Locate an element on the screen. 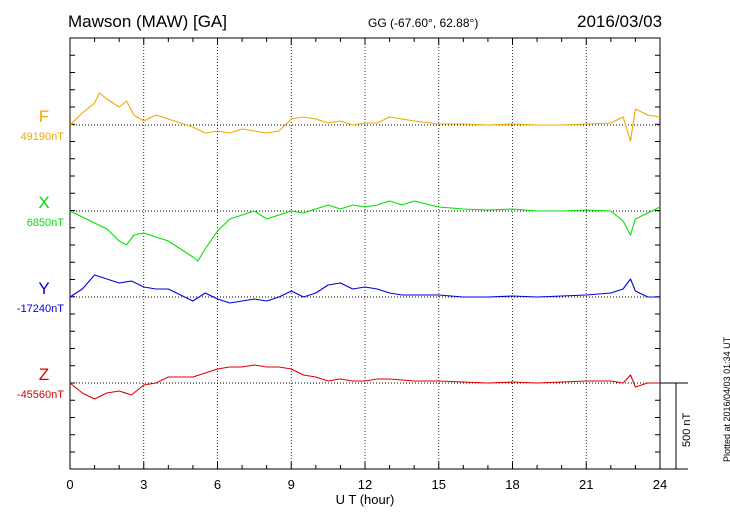  series-line-z is located at coordinates (364, 382).